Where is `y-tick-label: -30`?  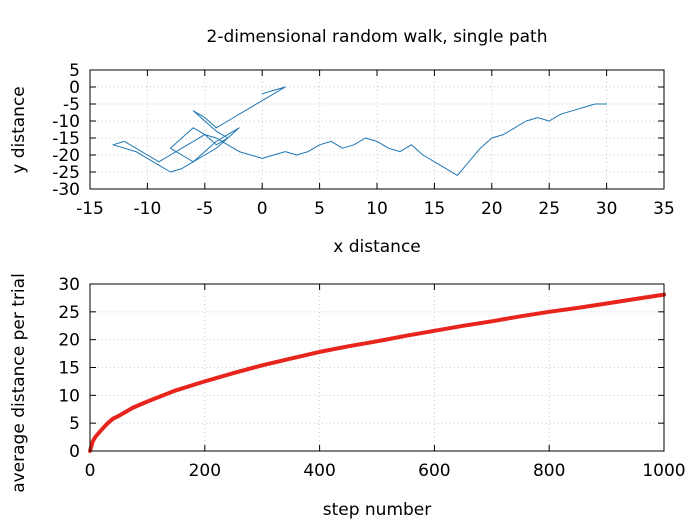 y-tick-label: -30 is located at coordinates (66, 190).